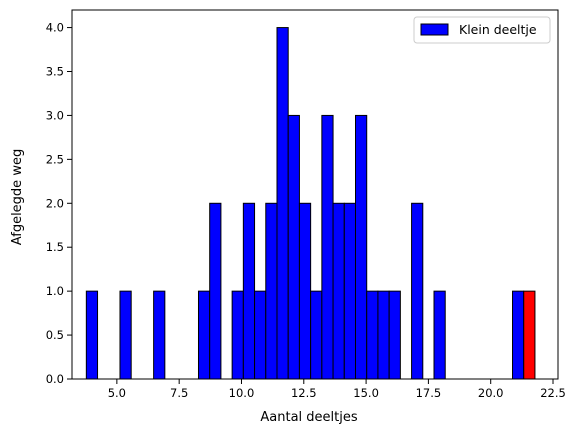 Image resolution: width=572 pixels, height=432 pixels. What do you see at coordinates (304, 393) in the screenshot?
I see `x-tick-label: 12.5` at bounding box center [304, 393].